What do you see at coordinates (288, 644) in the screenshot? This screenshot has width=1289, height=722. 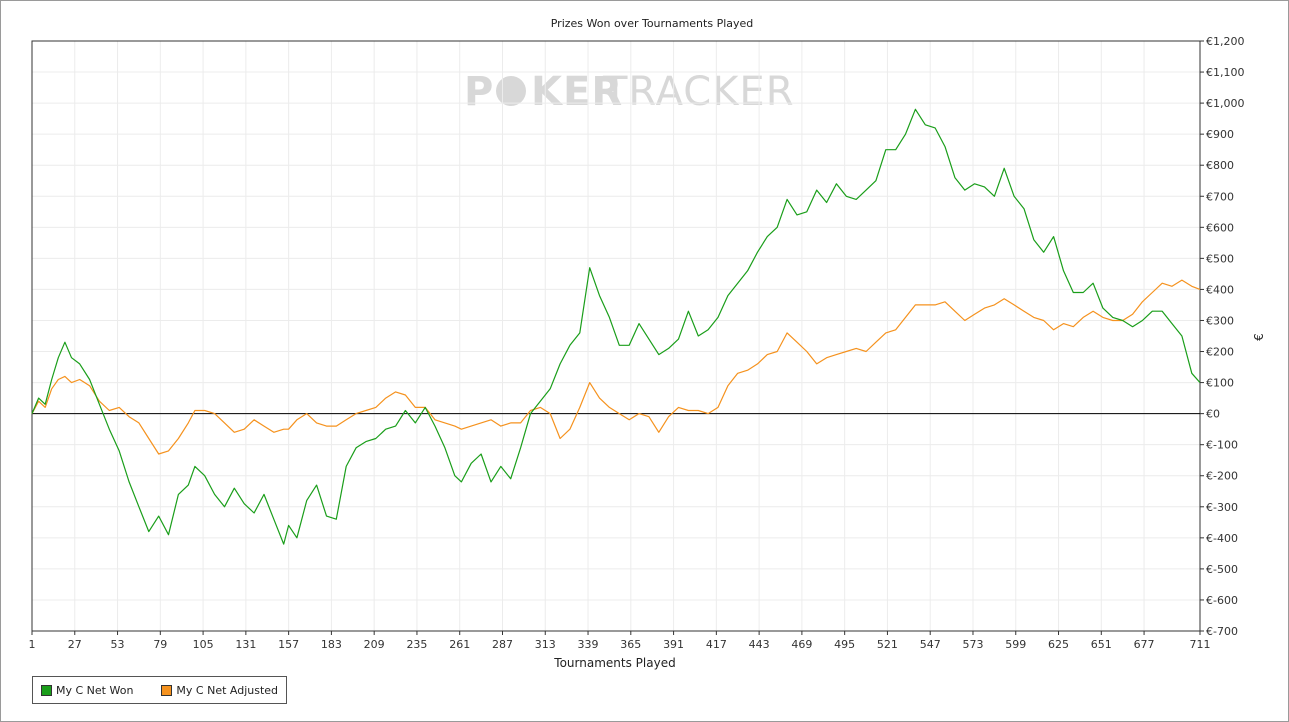 I see `x-tick-label: 157` at bounding box center [288, 644].